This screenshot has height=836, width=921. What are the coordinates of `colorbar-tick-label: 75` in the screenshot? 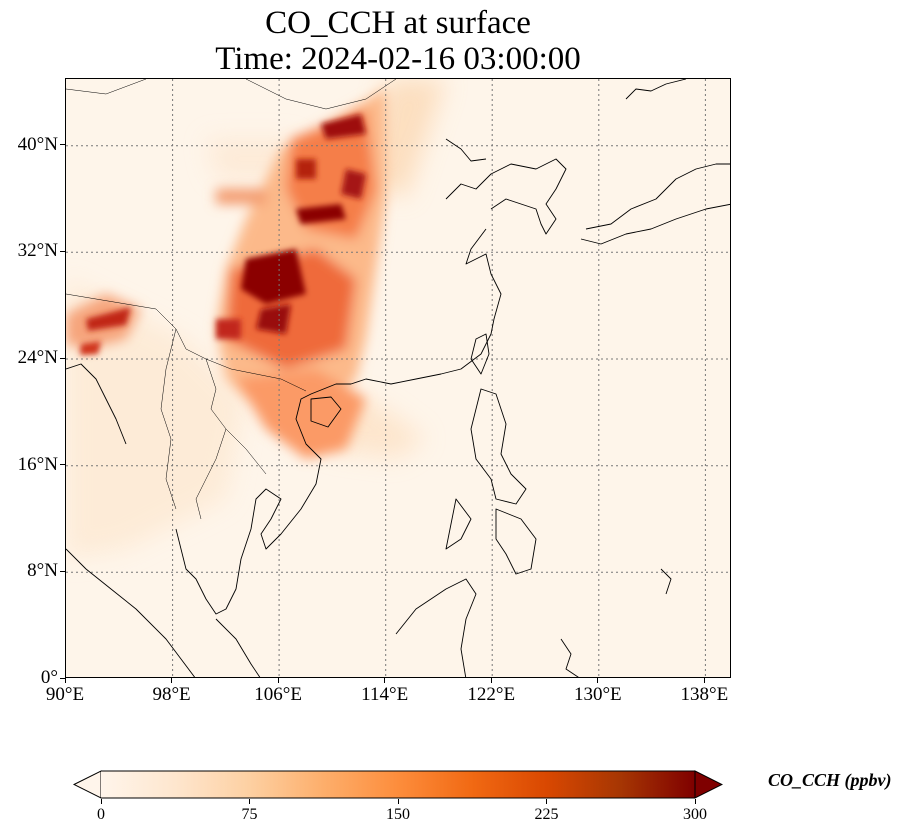 It's located at (249, 814).